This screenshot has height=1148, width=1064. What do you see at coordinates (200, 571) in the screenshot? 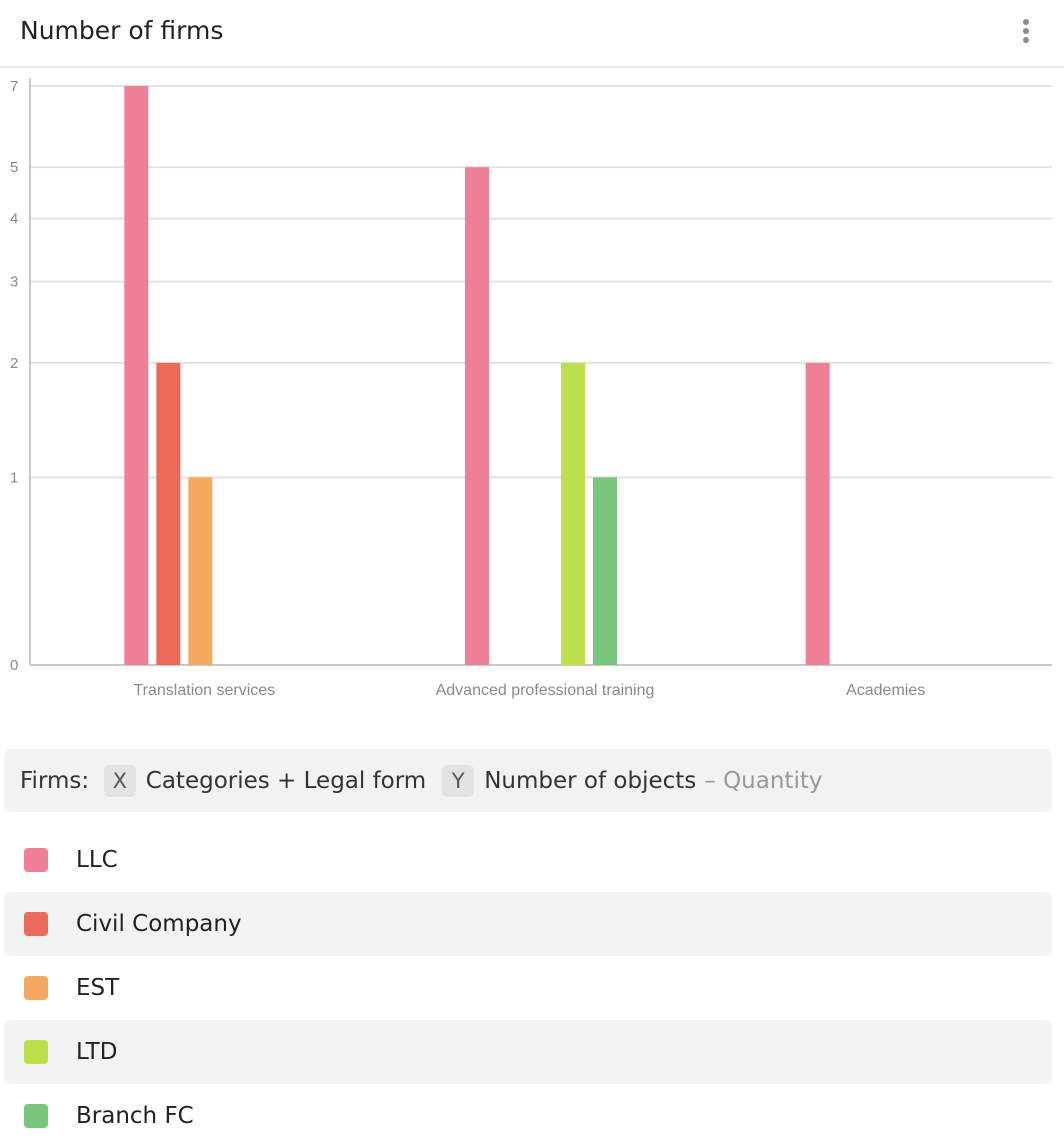
I see `bar-est` at bounding box center [200, 571].